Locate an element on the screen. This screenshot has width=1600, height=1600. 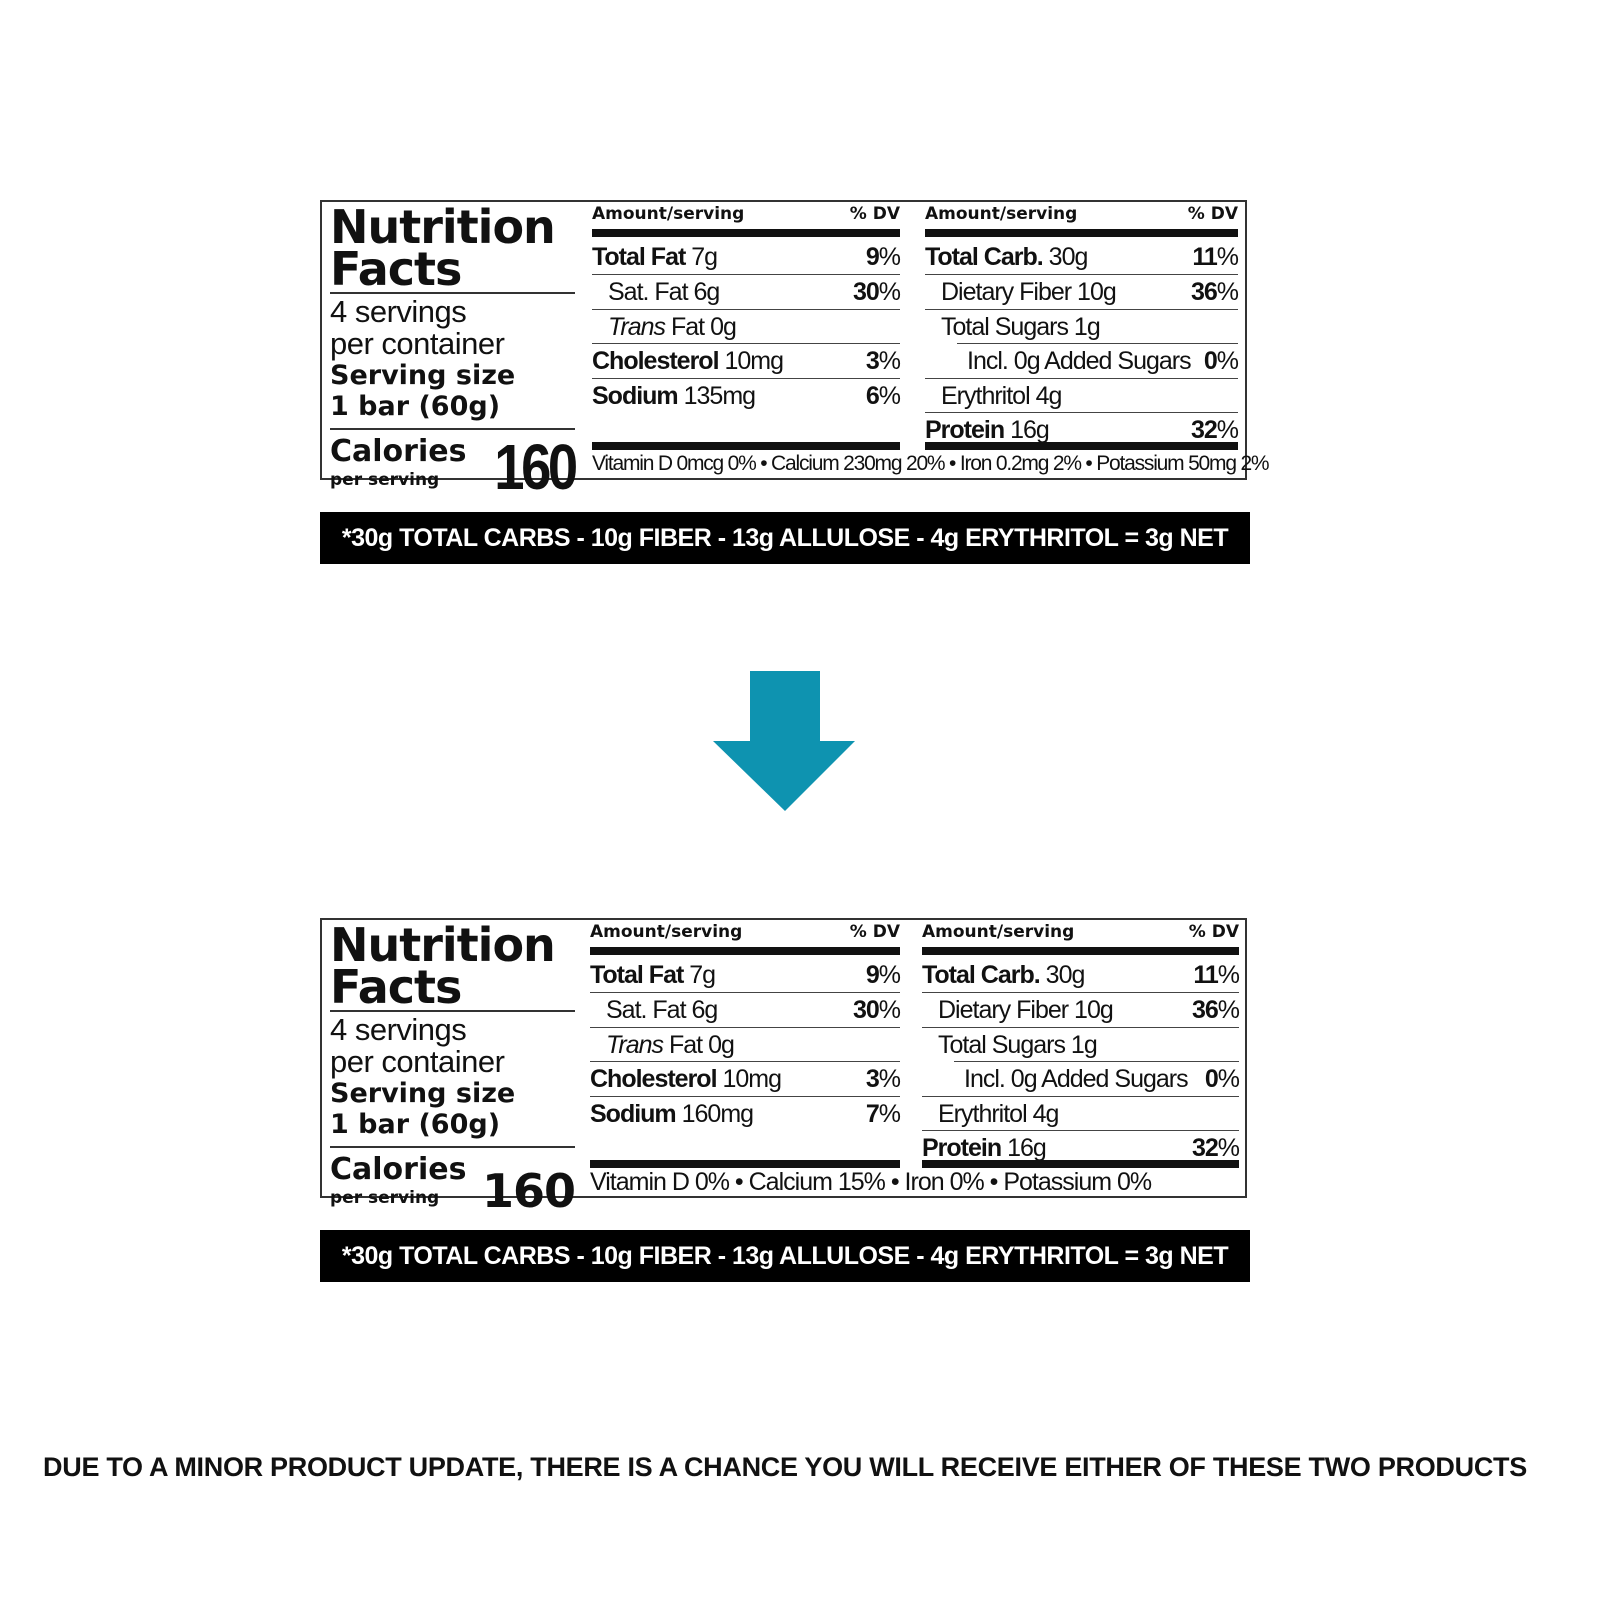
nutrient-amount: Total Sugars 1g is located at coordinates (1021, 327).